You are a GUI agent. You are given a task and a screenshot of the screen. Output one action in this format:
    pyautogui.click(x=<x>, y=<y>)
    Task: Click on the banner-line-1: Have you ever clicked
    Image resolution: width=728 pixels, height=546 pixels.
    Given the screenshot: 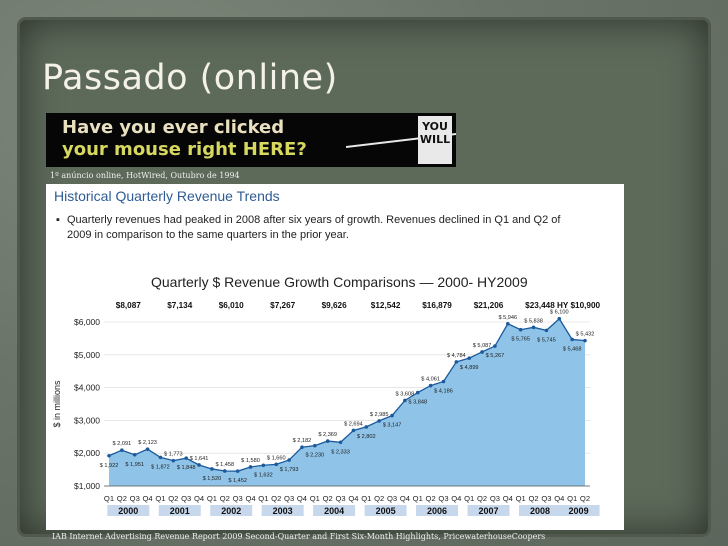 What is the action you would take?
    pyautogui.click(x=173, y=127)
    